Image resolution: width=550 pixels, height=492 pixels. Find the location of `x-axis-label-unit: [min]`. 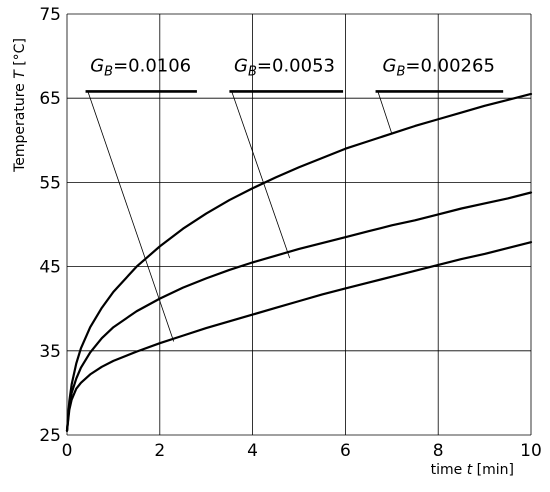

x-axis-label-unit: [min] is located at coordinates (493, 470).